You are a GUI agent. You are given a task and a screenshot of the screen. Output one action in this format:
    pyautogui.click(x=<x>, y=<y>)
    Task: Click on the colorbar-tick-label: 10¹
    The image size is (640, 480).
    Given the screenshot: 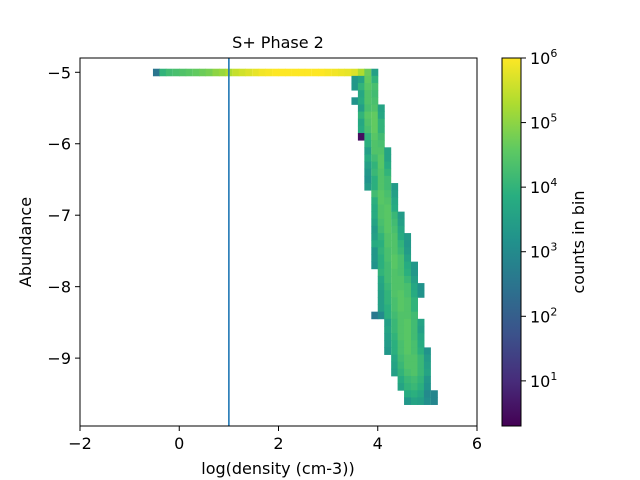 What is the action you would take?
    pyautogui.click(x=543, y=380)
    